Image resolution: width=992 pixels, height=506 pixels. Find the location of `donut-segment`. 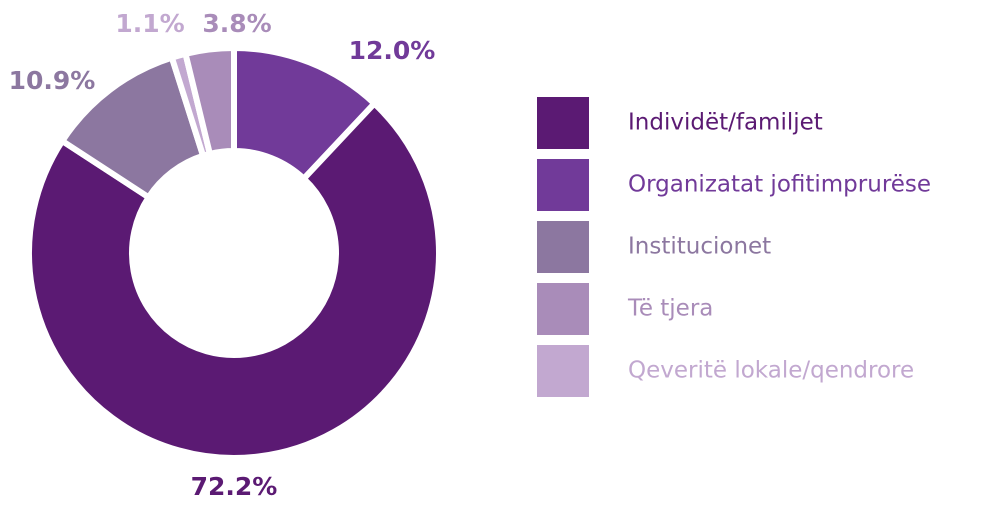

donut-segment is located at coordinates (209, 101).